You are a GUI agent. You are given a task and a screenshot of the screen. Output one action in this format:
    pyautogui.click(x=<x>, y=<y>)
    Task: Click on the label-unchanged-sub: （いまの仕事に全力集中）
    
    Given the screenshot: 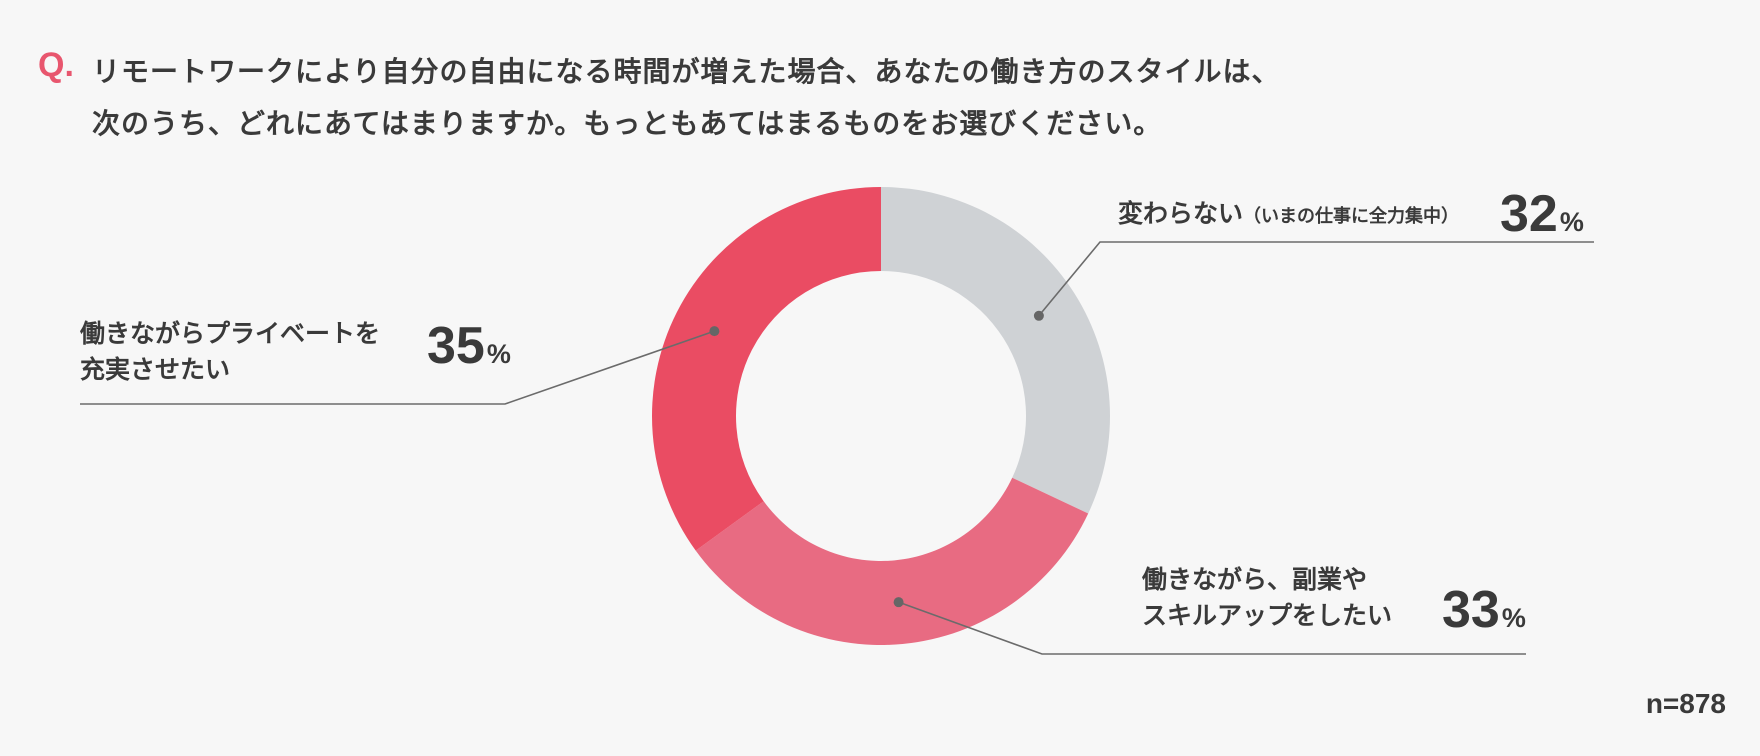 What is the action you would take?
    pyautogui.click(x=1351, y=216)
    